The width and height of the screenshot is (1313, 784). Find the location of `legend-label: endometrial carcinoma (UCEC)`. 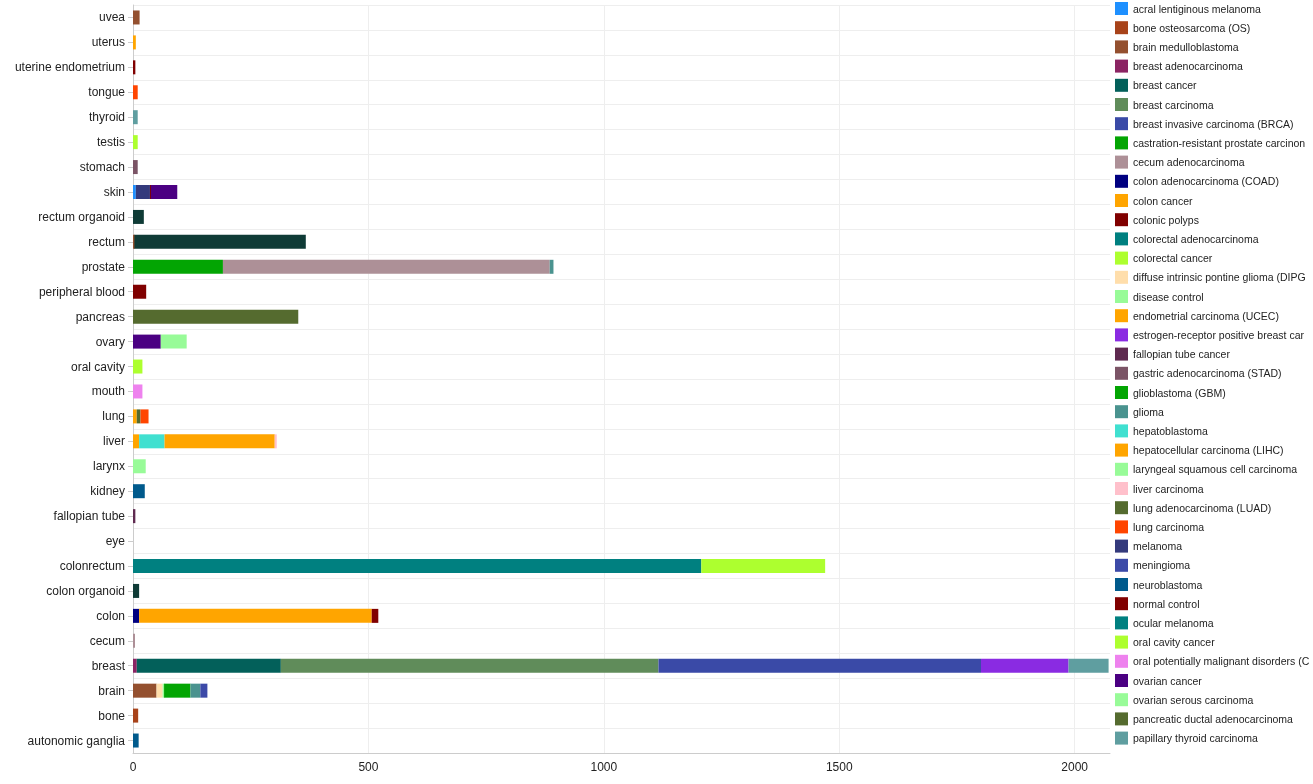

legend-label: endometrial carcinoma (UCEC) is located at coordinates (1206, 315).